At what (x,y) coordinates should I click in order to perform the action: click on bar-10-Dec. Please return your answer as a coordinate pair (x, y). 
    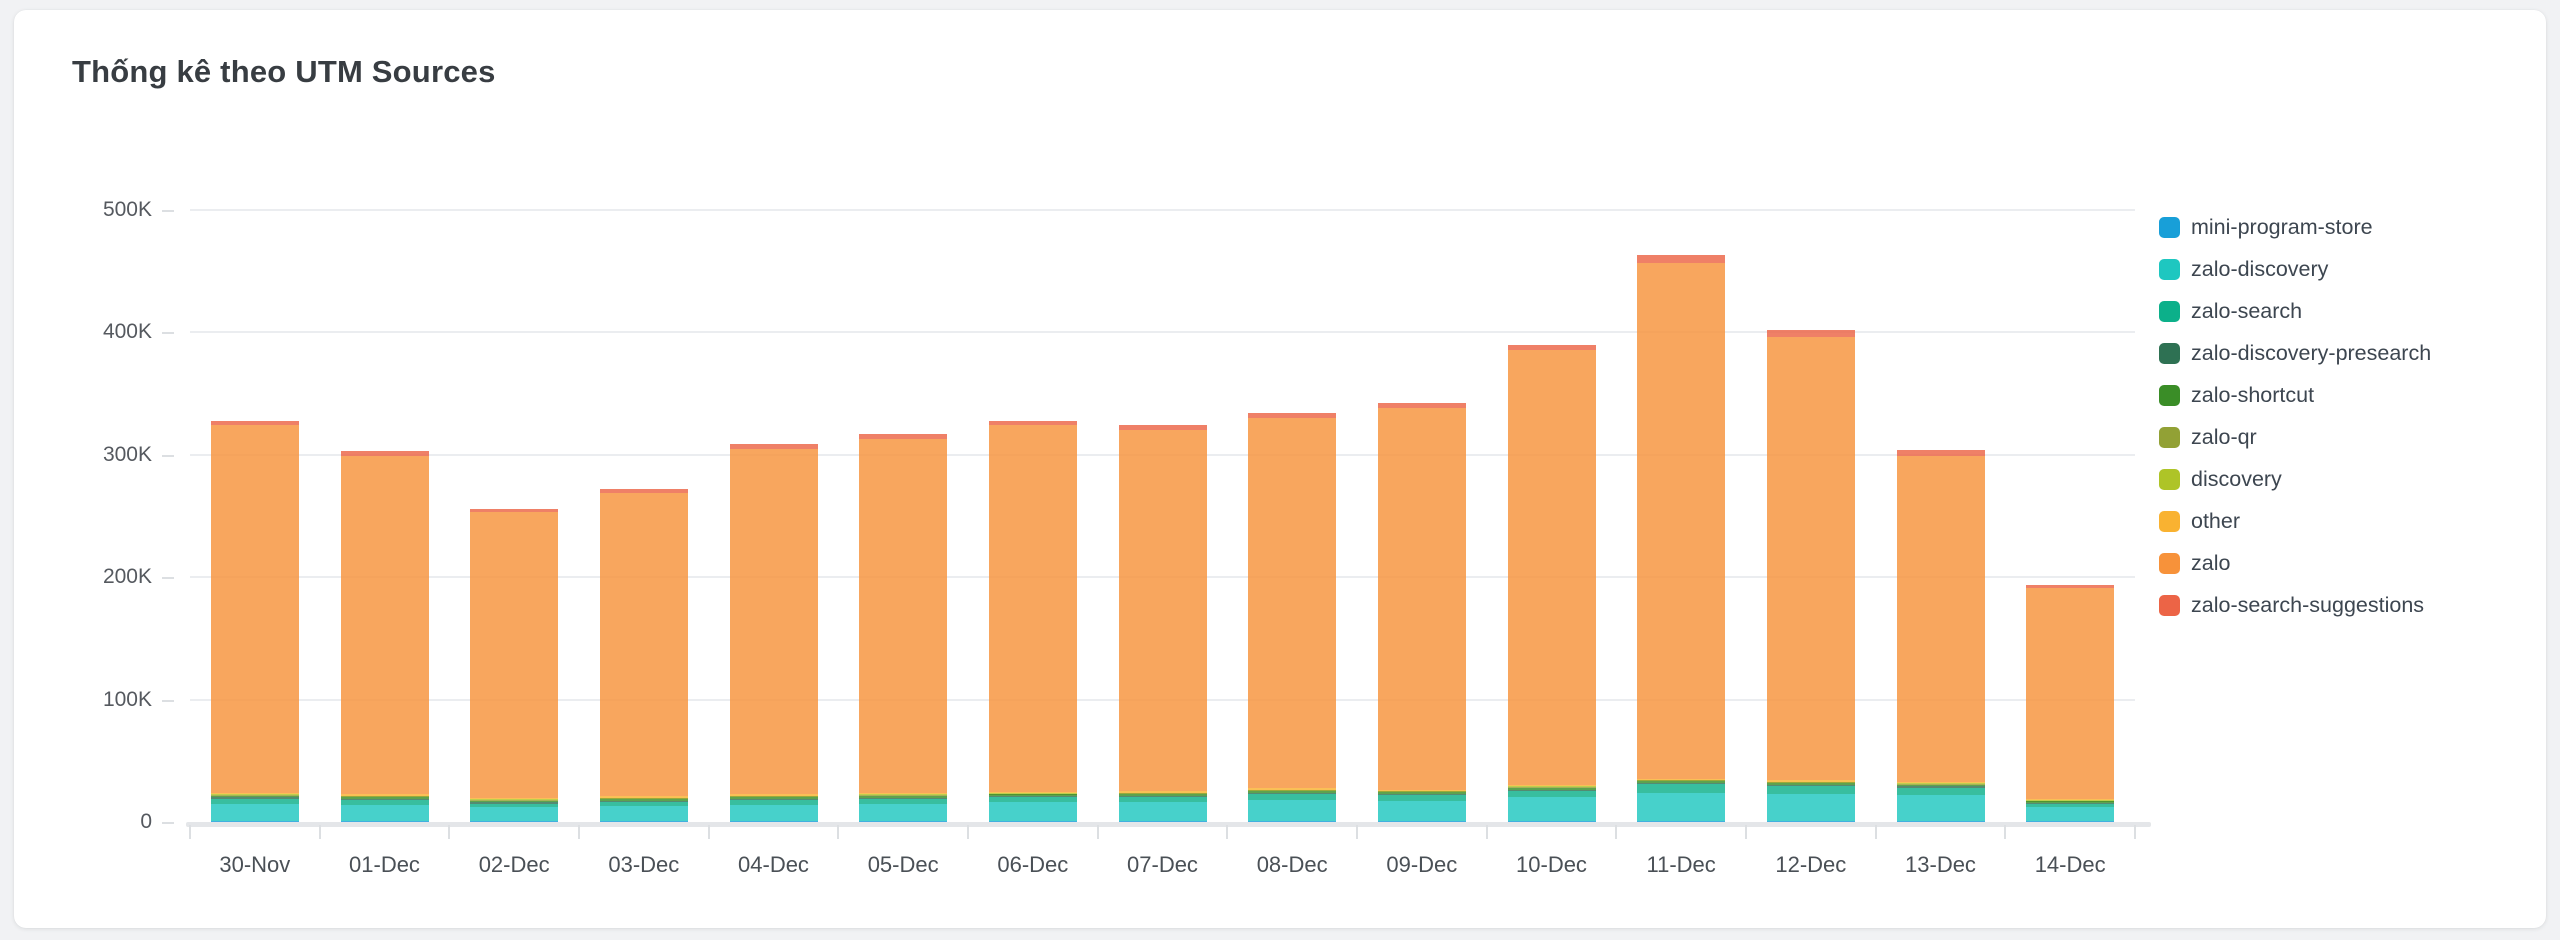
    Looking at the image, I should click on (1551, 583).